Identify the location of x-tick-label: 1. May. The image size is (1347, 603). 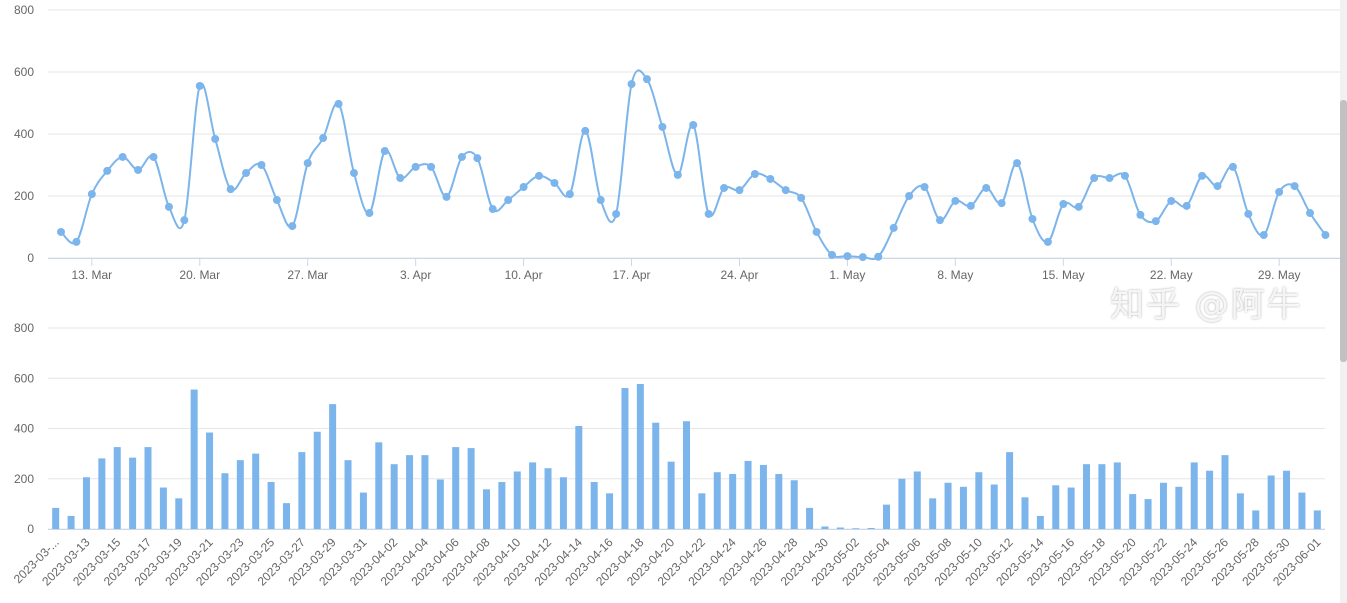
(847, 275).